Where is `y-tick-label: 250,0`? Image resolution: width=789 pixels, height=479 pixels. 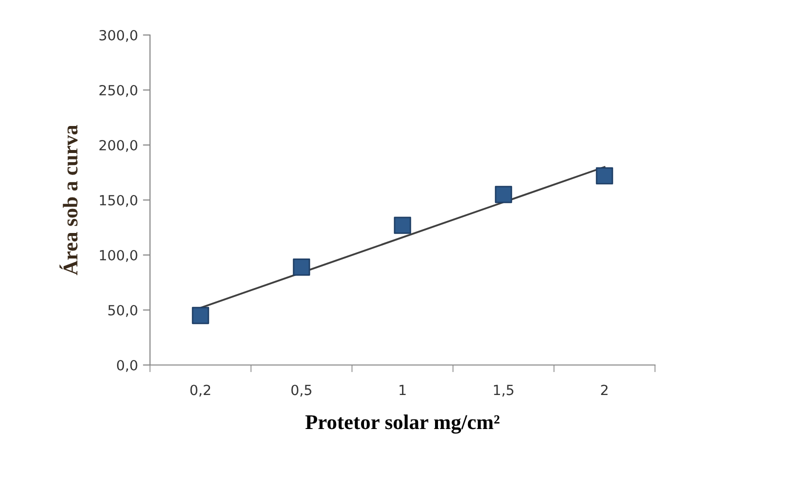 y-tick-label: 250,0 is located at coordinates (118, 90).